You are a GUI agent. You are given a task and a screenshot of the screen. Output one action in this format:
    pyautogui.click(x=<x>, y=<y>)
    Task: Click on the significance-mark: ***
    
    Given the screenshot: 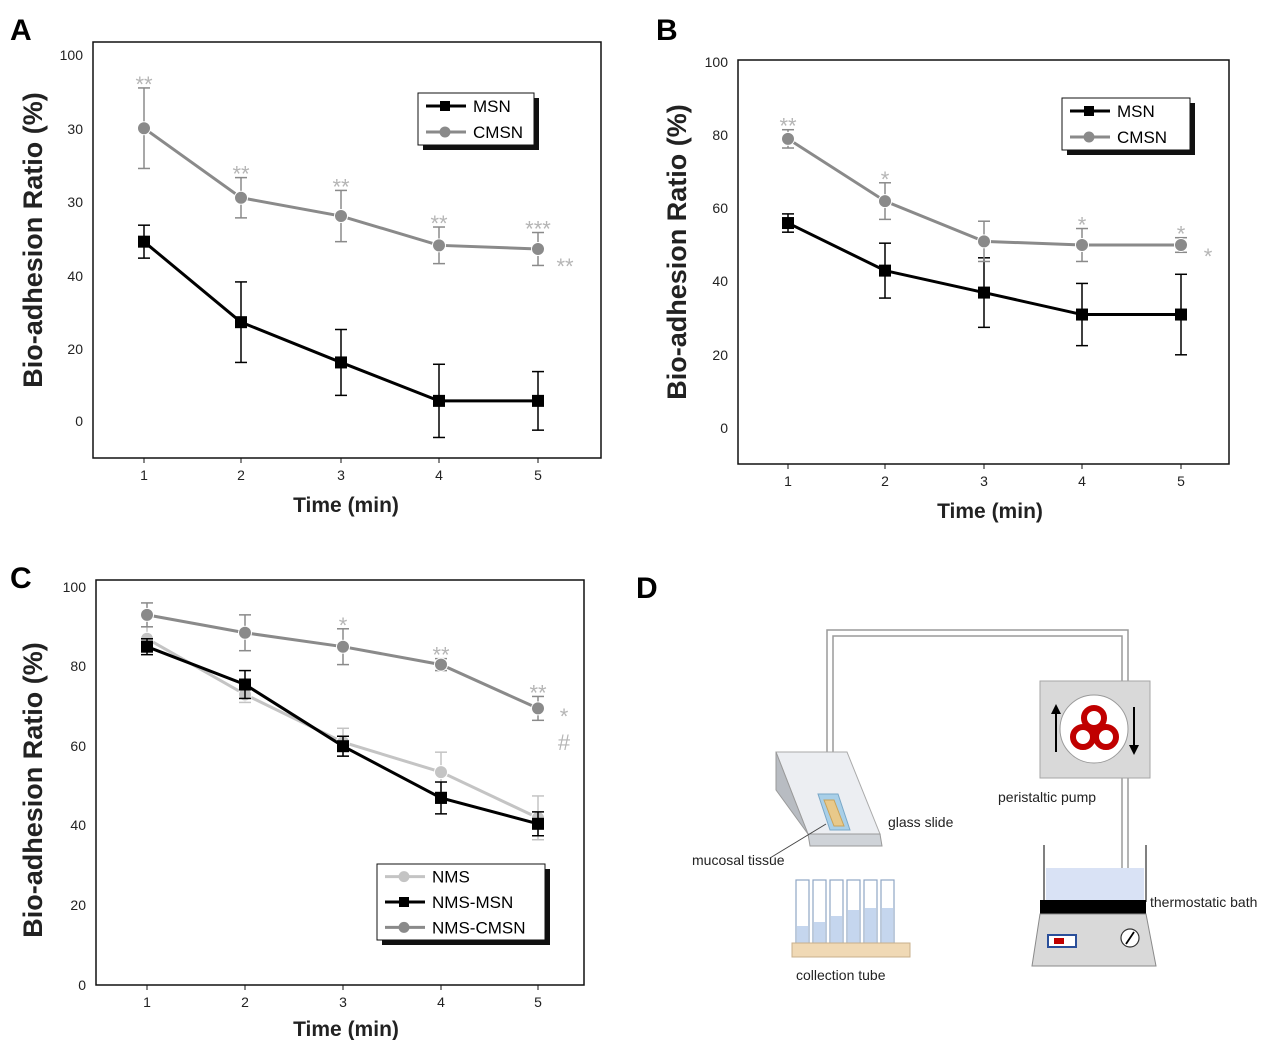 What is the action you would take?
    pyautogui.click(x=538, y=229)
    